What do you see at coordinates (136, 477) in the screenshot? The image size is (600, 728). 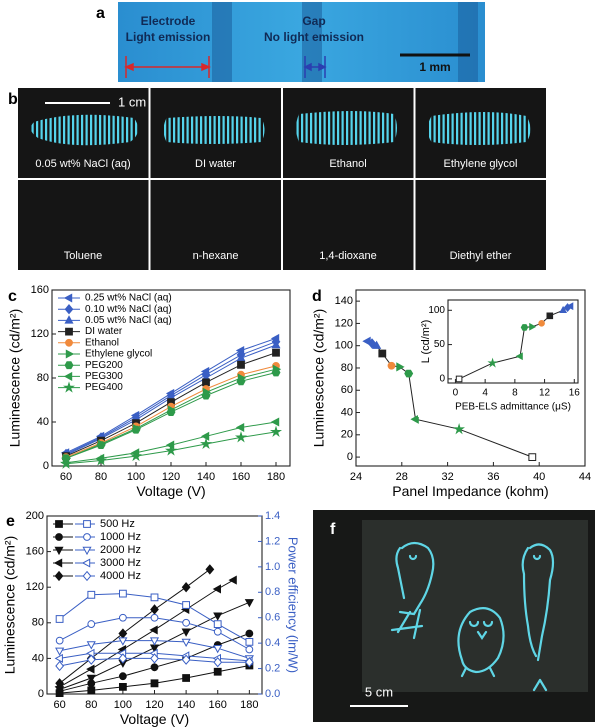 I see `x-tick-label: 100` at bounding box center [136, 477].